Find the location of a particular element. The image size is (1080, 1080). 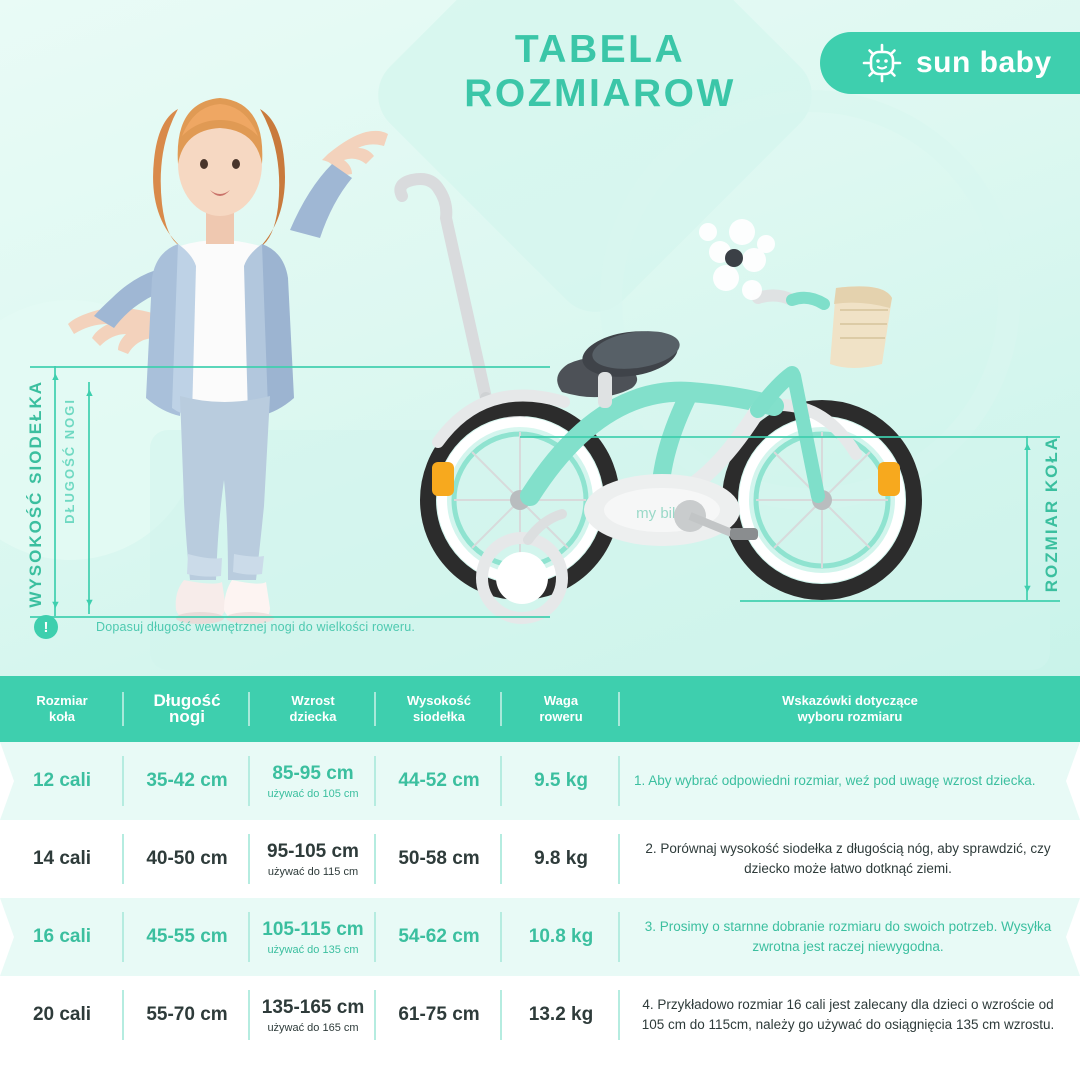

arrow-up-icon-wheel: ▲ is located at coordinates (1027, 447).